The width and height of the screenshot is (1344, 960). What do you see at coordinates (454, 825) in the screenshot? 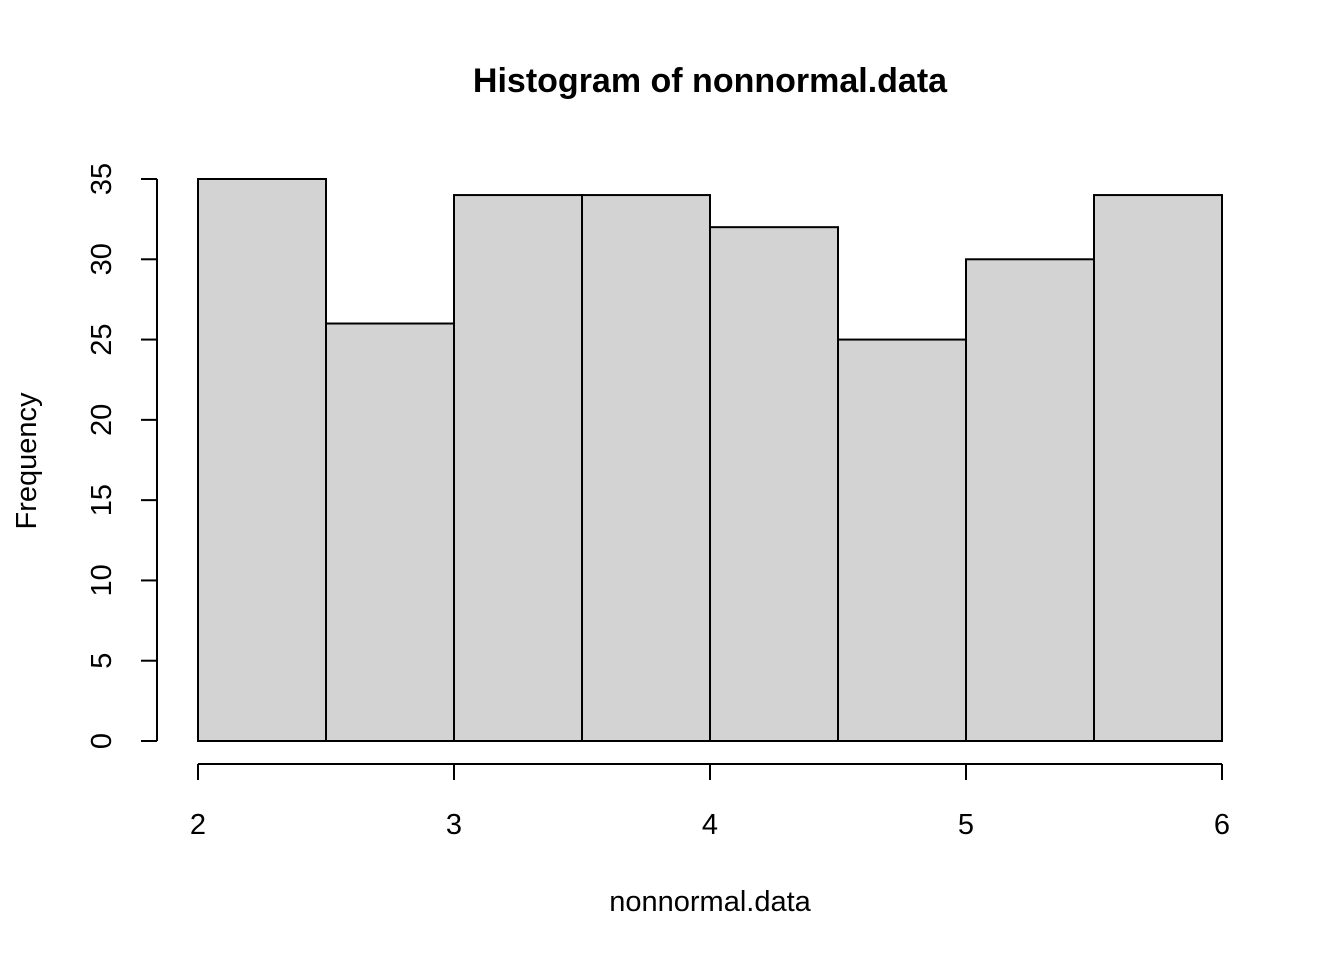
I see `x-tick-label: 3` at bounding box center [454, 825].